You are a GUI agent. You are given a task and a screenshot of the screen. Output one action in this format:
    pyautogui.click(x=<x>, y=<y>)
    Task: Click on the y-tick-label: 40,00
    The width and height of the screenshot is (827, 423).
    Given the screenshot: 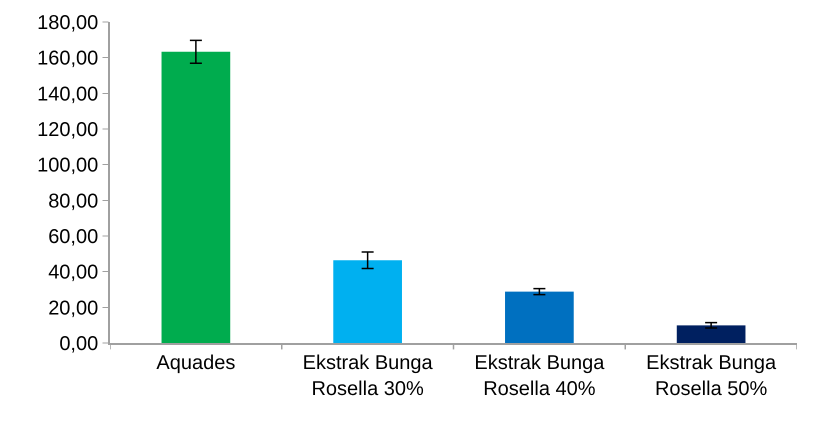 What is the action you would take?
    pyautogui.click(x=73, y=273)
    